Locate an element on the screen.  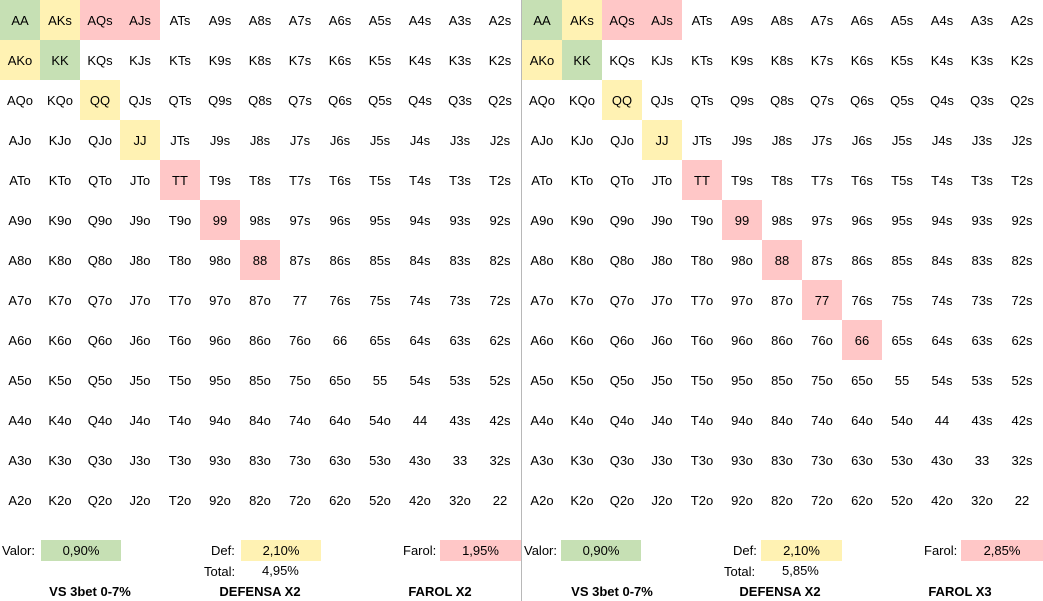
hand-cell-j2o: J2o is located at coordinates (140, 500).